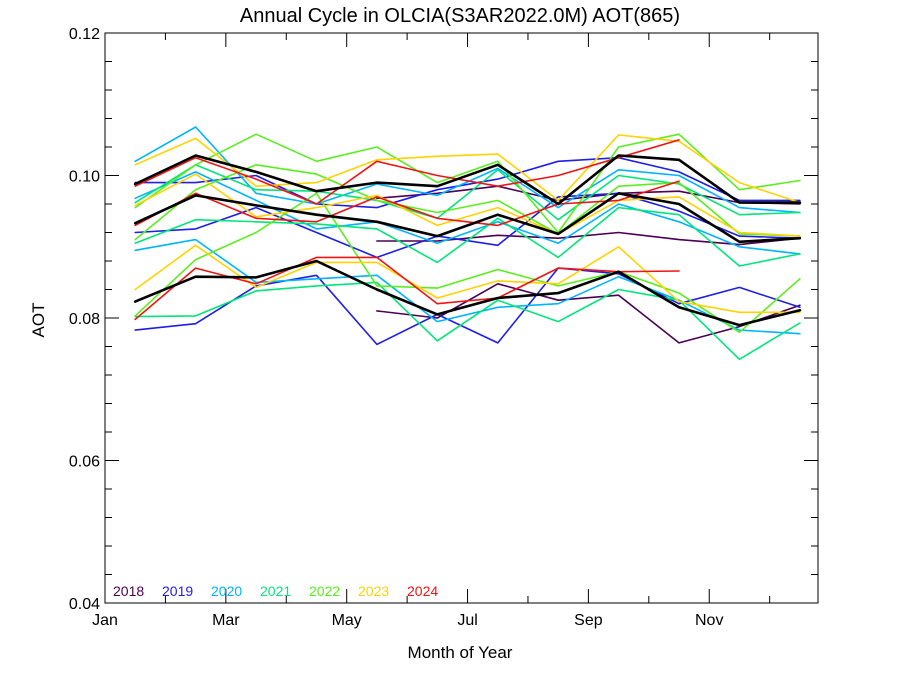 This screenshot has width=900, height=675. Describe the element at coordinates (38, 320) in the screenshot. I see `y-axis-label: AOT` at that location.